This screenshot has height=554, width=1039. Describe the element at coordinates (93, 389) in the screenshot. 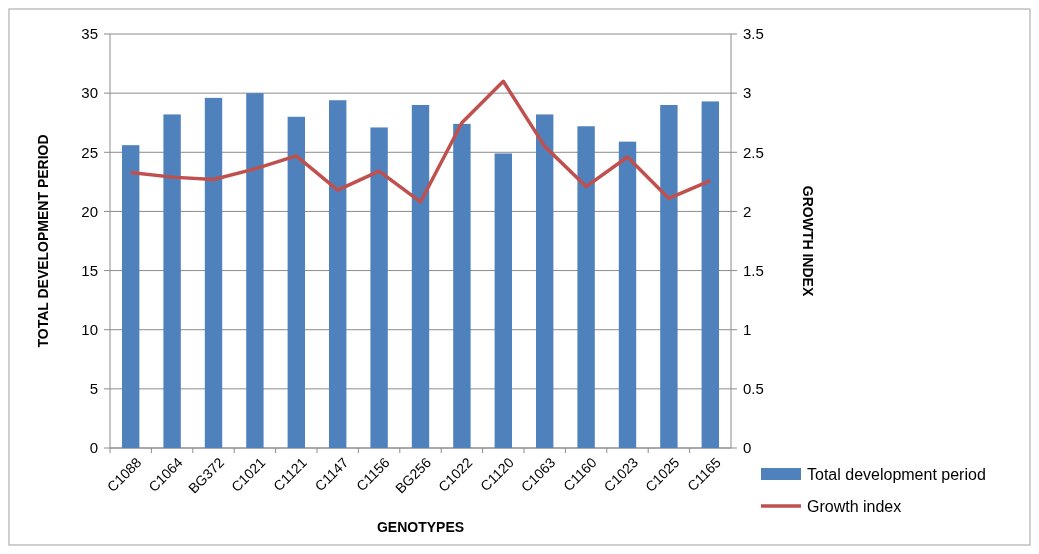

I see `y-tick-label: 5` at that location.